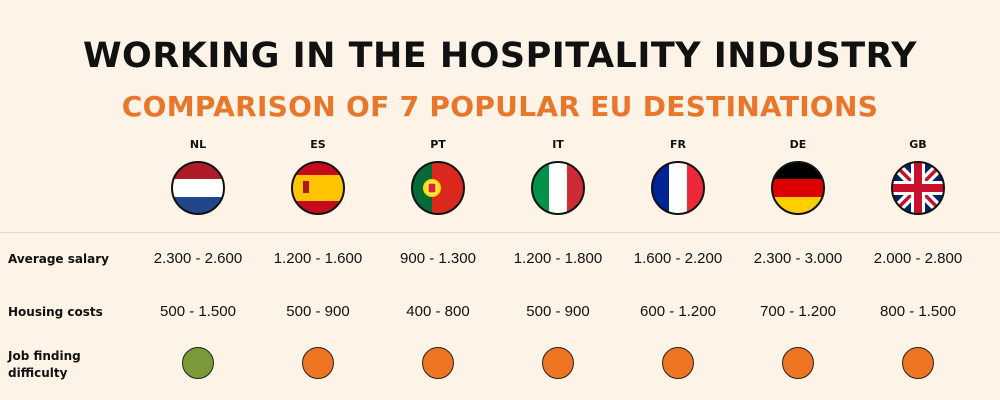  What do you see at coordinates (678, 188) in the screenshot?
I see `france-flag-icon` at bounding box center [678, 188].